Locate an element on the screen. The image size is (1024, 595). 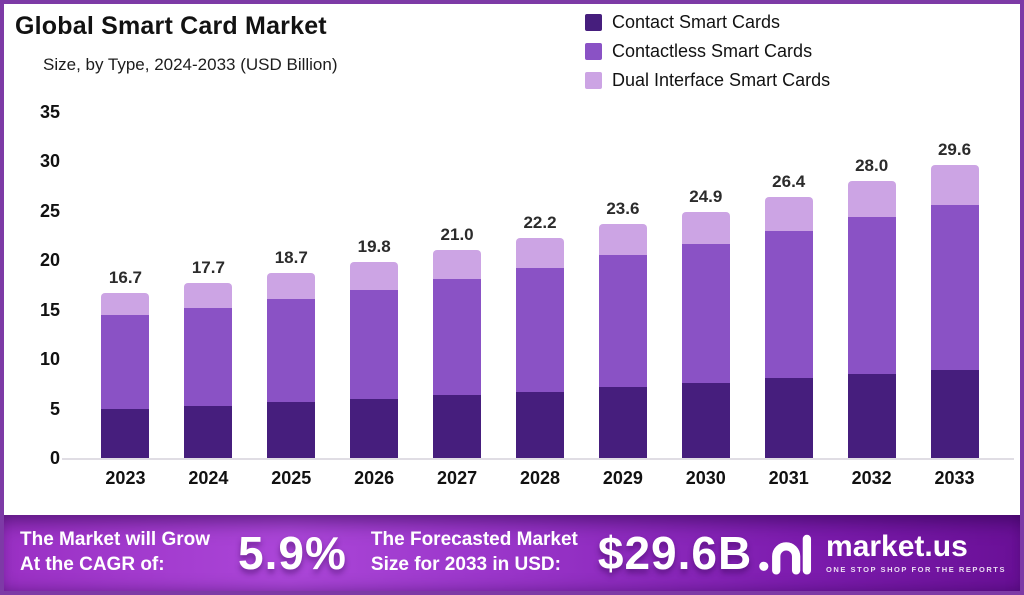
bar-segment-2031-dual-interface-smart-cards is located at coordinates (788, 214).